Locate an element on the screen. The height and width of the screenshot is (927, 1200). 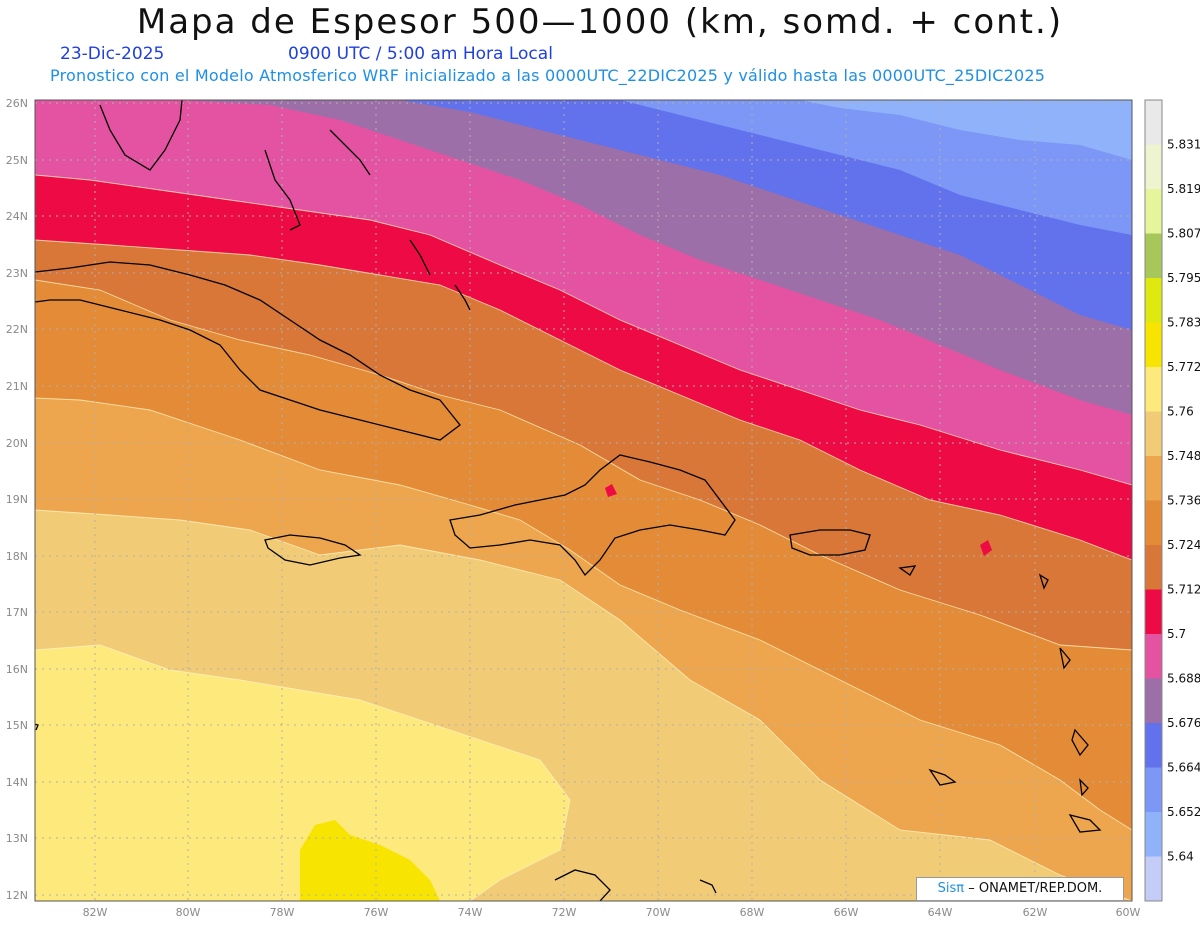
colorbar-level-label: 5.64 is located at coordinates (1180, 857).